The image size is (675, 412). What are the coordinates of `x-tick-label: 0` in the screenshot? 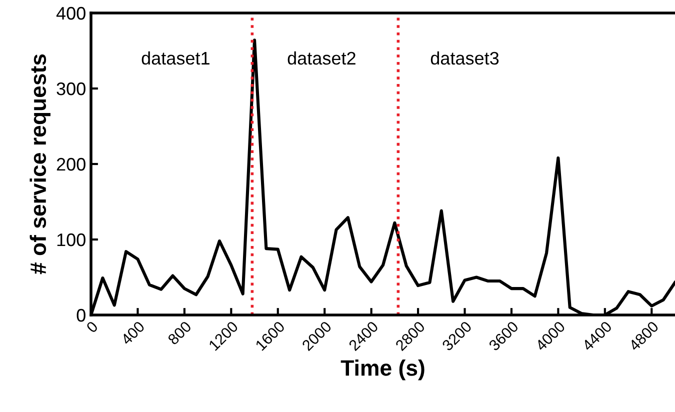 It's located at (92, 327).